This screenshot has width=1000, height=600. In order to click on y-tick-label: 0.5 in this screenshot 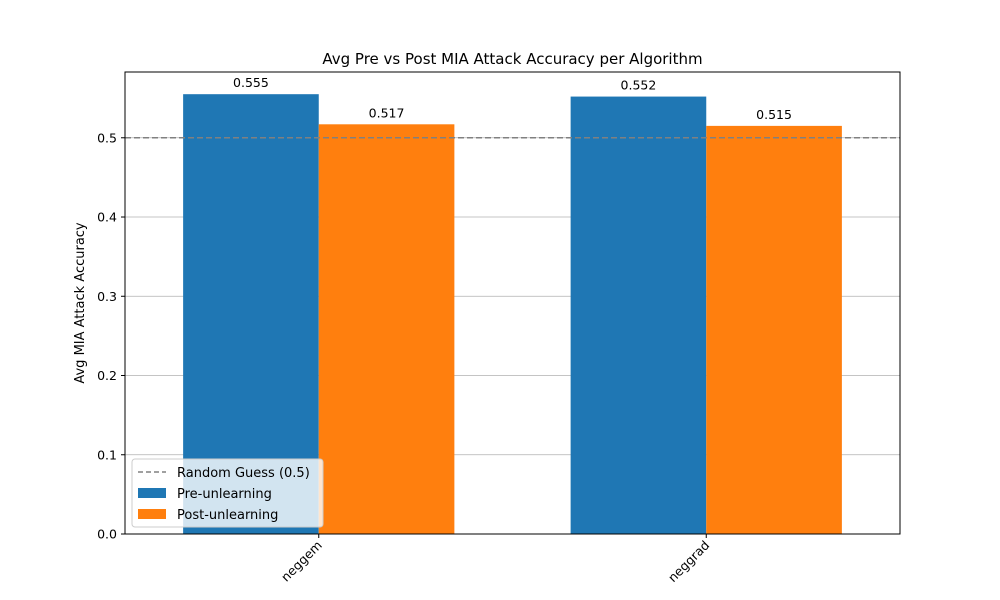, I will do `click(107, 137)`.